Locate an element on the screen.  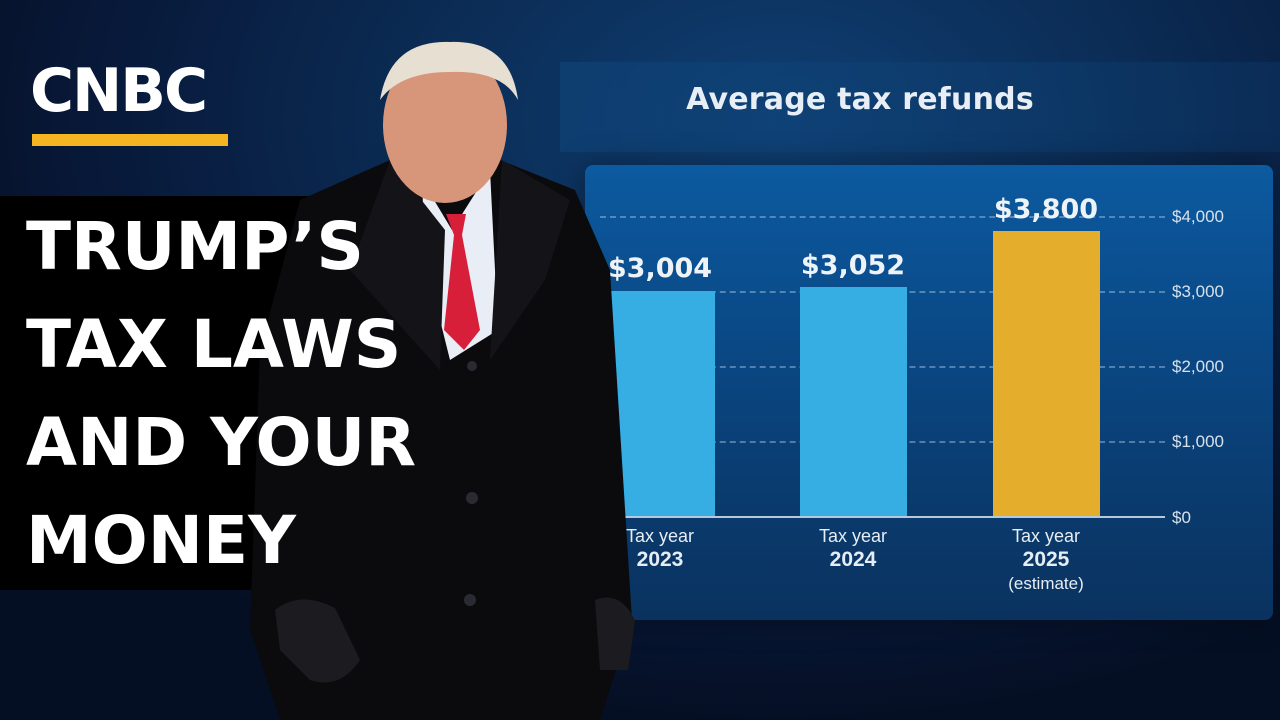
x-label-year: 2025 is located at coordinates (1046, 559).